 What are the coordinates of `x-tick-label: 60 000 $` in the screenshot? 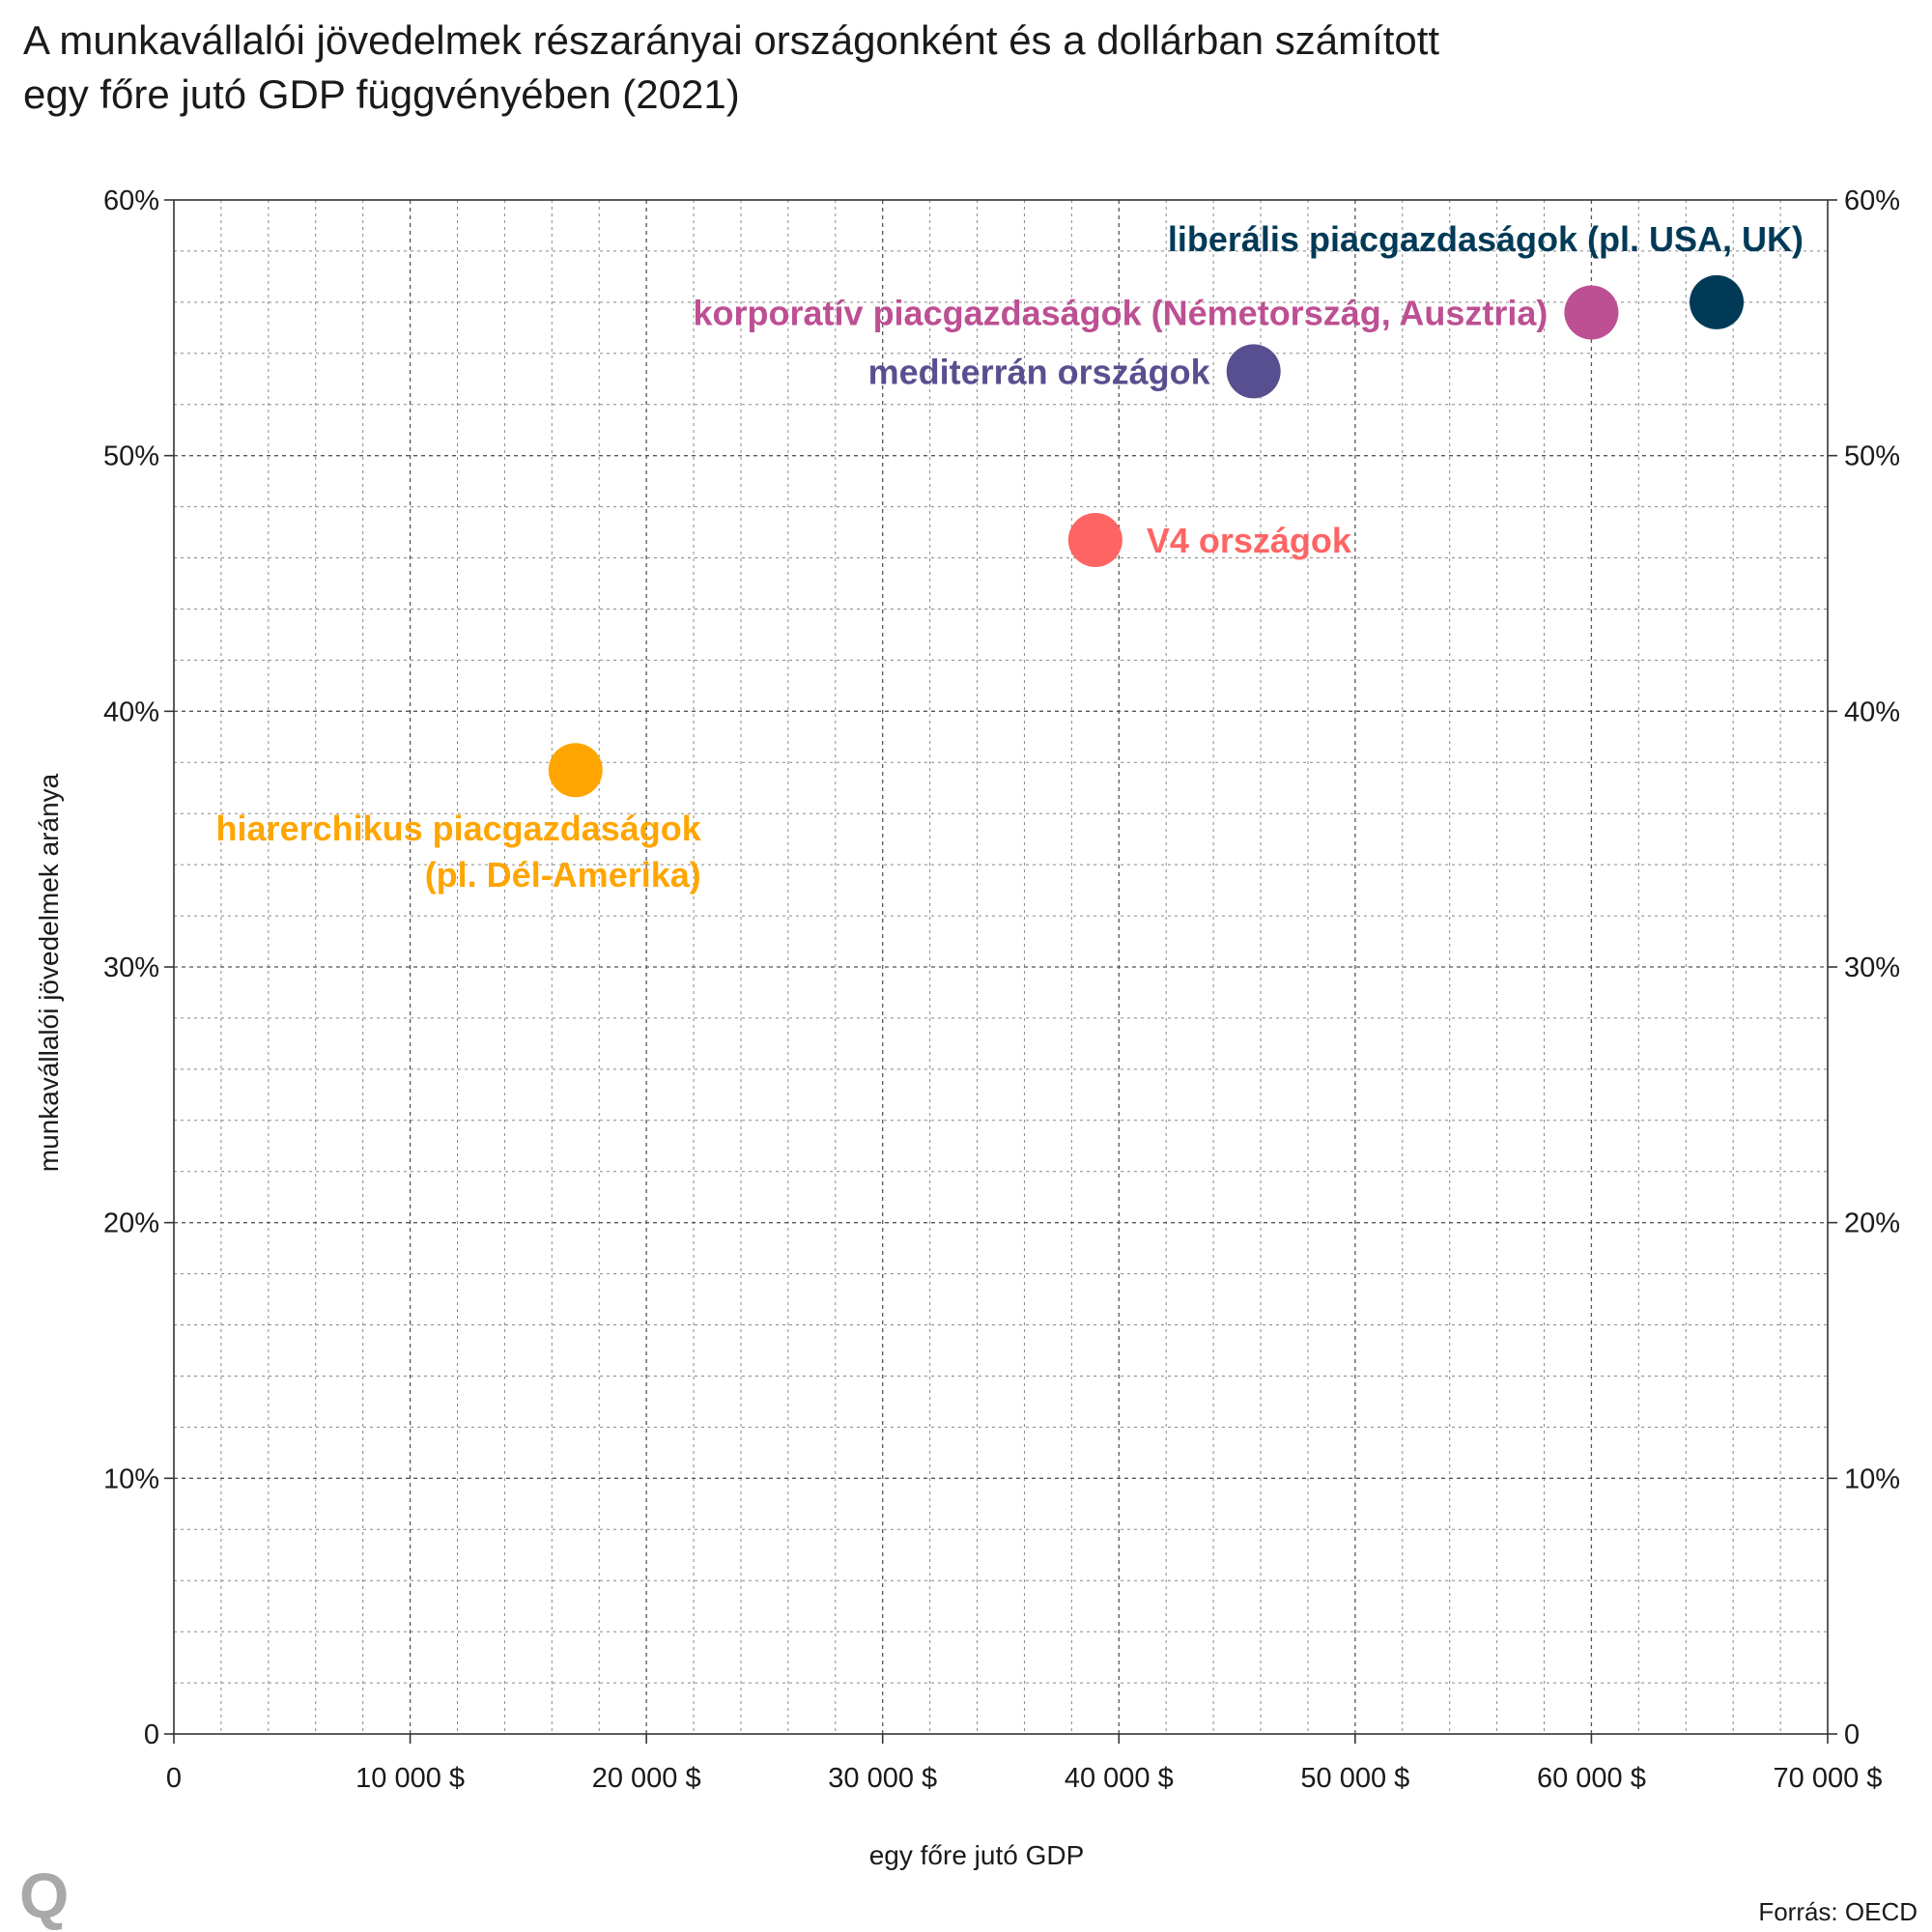 It's located at (1591, 1778).